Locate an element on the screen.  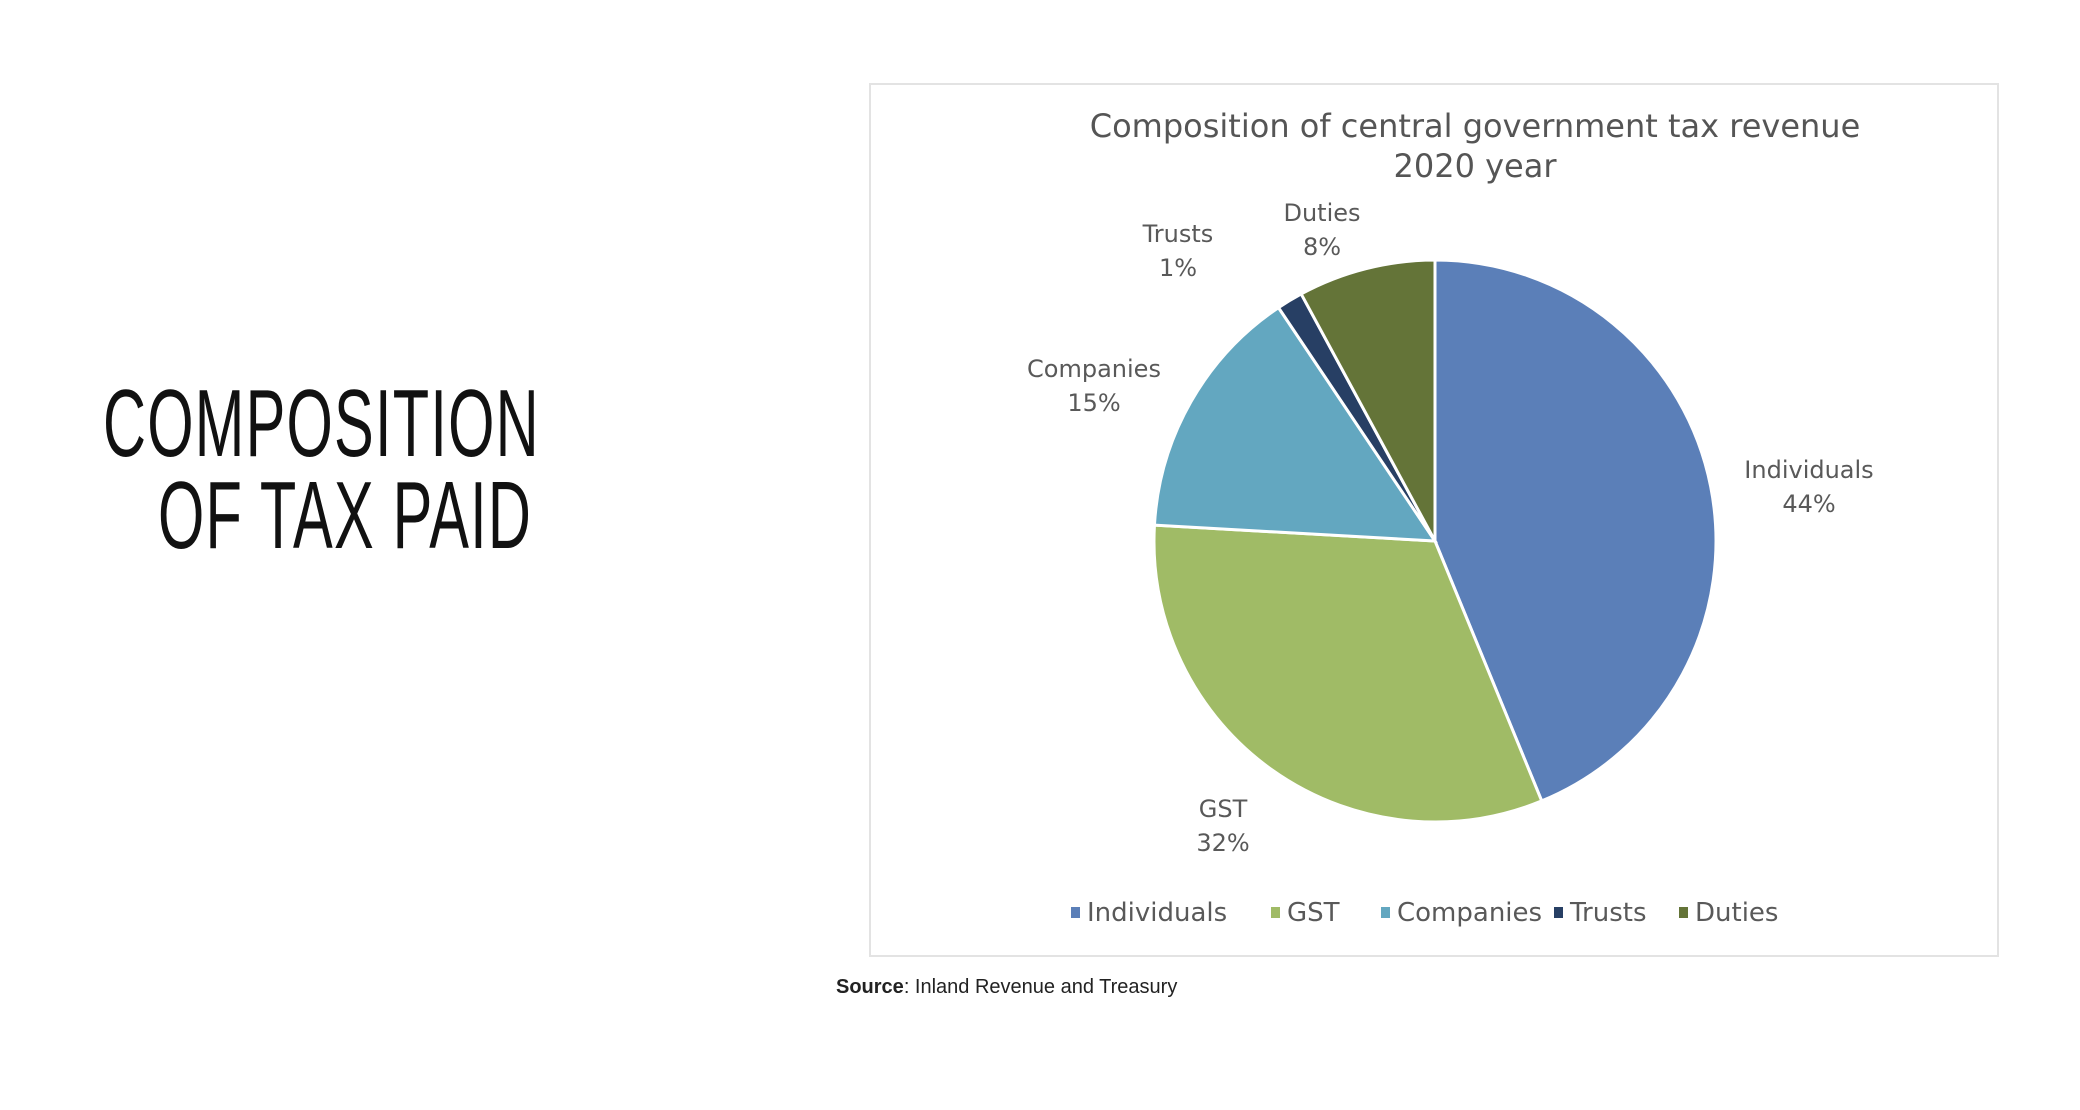
data-label-name: GST is located at coordinates (1223, 809).